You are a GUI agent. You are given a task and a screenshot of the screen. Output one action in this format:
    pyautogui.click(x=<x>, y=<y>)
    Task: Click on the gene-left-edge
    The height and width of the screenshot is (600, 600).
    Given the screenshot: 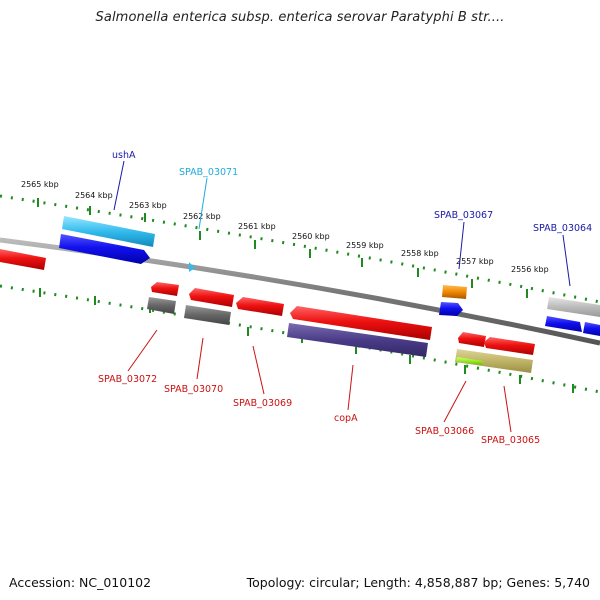 What is the action you would take?
    pyautogui.click(x=23, y=259)
    